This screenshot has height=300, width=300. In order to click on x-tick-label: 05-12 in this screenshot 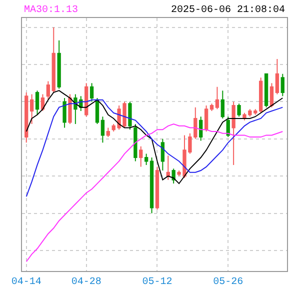, I will do `click(157, 282)`.